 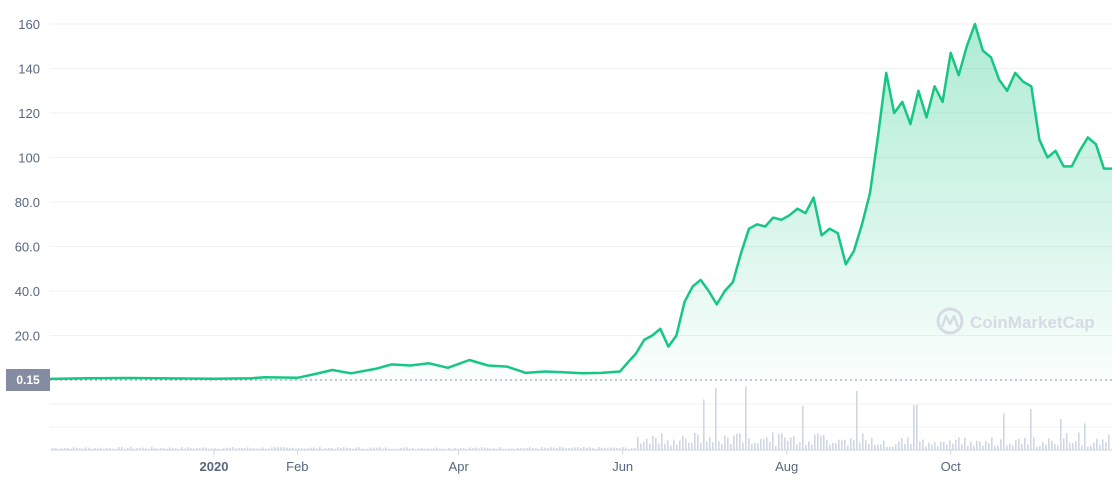 I want to click on y-tick-label: 40.0, so click(x=27, y=291).